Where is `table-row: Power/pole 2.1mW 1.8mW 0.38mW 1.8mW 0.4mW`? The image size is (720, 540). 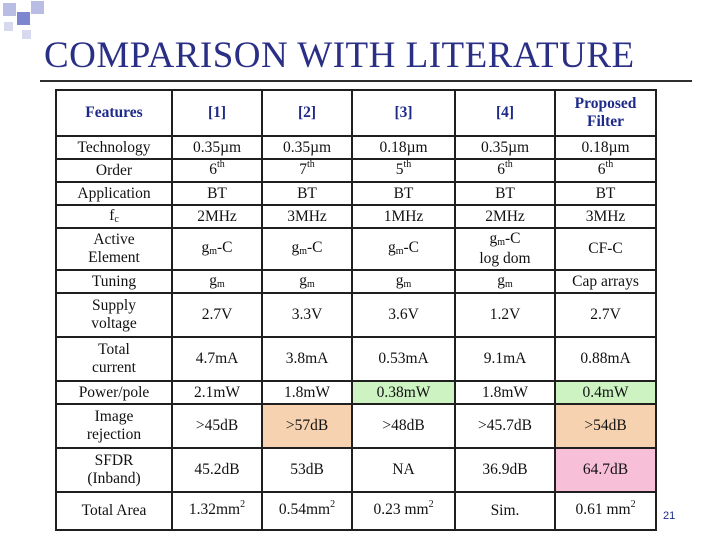 table-row: Power/pole 2.1mW 1.8mW 0.38mW 1.8mW 0.4mW is located at coordinates (356, 392).